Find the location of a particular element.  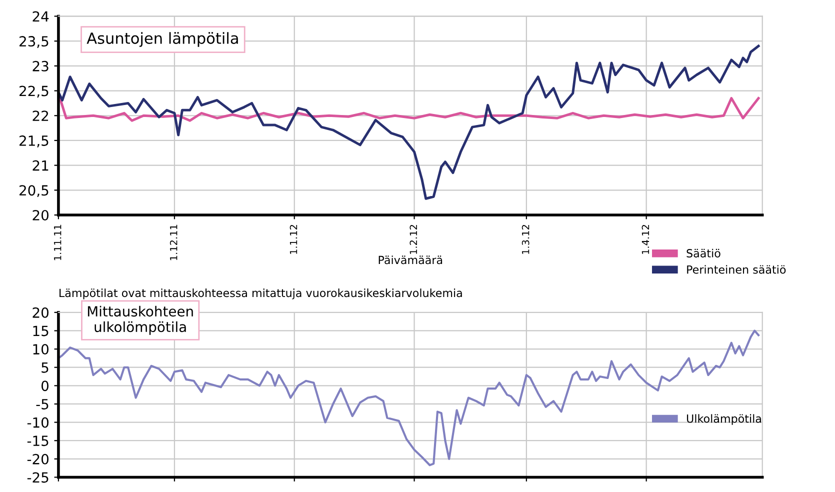

legend-label: Ulkolämpötila is located at coordinates (723, 419).